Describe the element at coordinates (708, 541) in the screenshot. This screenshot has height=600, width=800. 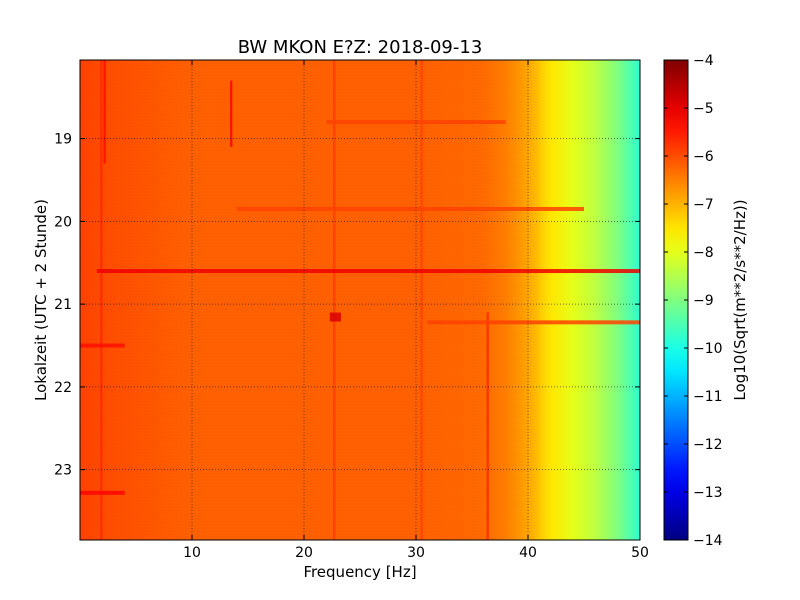
I see `colorbar-tick-label: −14` at that location.